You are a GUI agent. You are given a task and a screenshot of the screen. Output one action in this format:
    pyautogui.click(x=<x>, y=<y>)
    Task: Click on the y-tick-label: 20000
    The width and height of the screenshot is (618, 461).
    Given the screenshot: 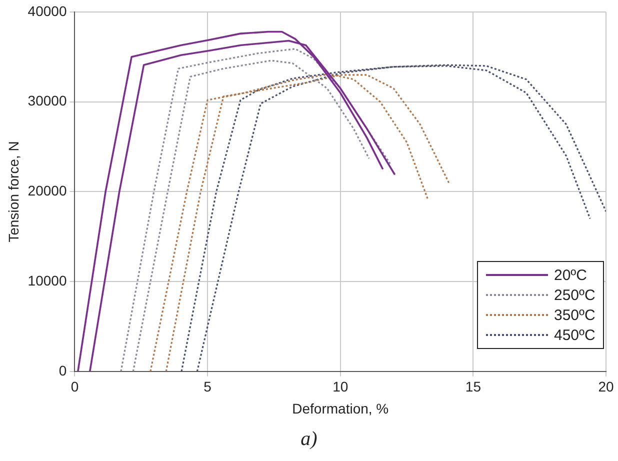 What is the action you would take?
    pyautogui.click(x=47, y=190)
    